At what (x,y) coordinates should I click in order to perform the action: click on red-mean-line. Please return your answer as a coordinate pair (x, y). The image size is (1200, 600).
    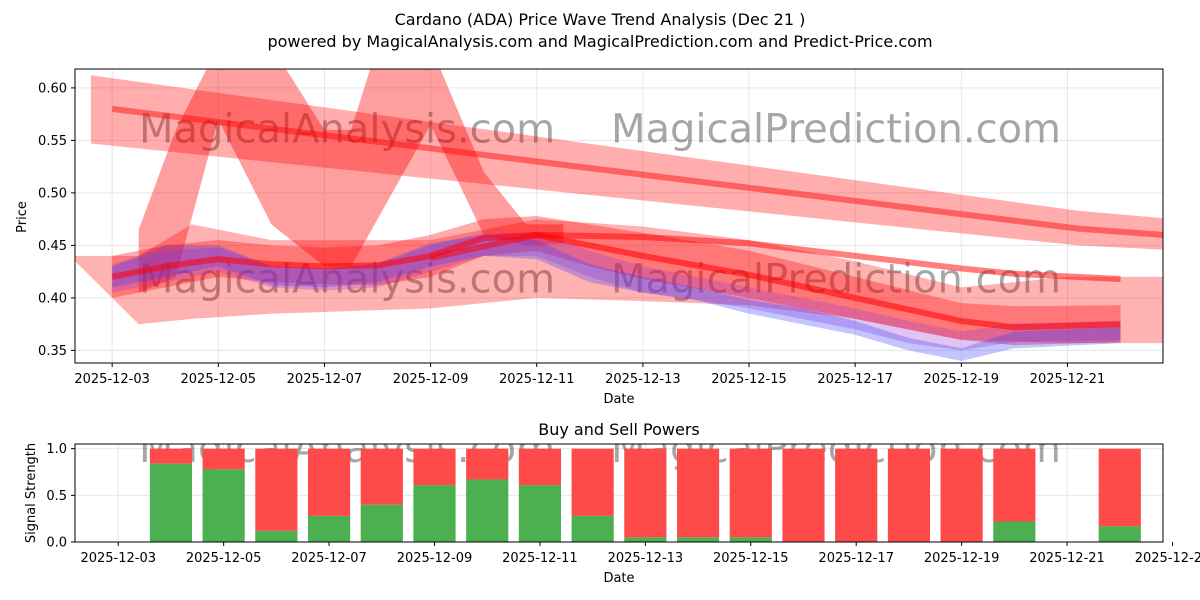
    Looking at the image, I should click on (616, 281).